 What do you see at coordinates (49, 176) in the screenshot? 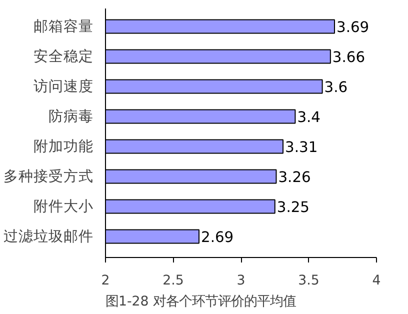
I see `y-tick-label: 多种接受方式` at bounding box center [49, 176].